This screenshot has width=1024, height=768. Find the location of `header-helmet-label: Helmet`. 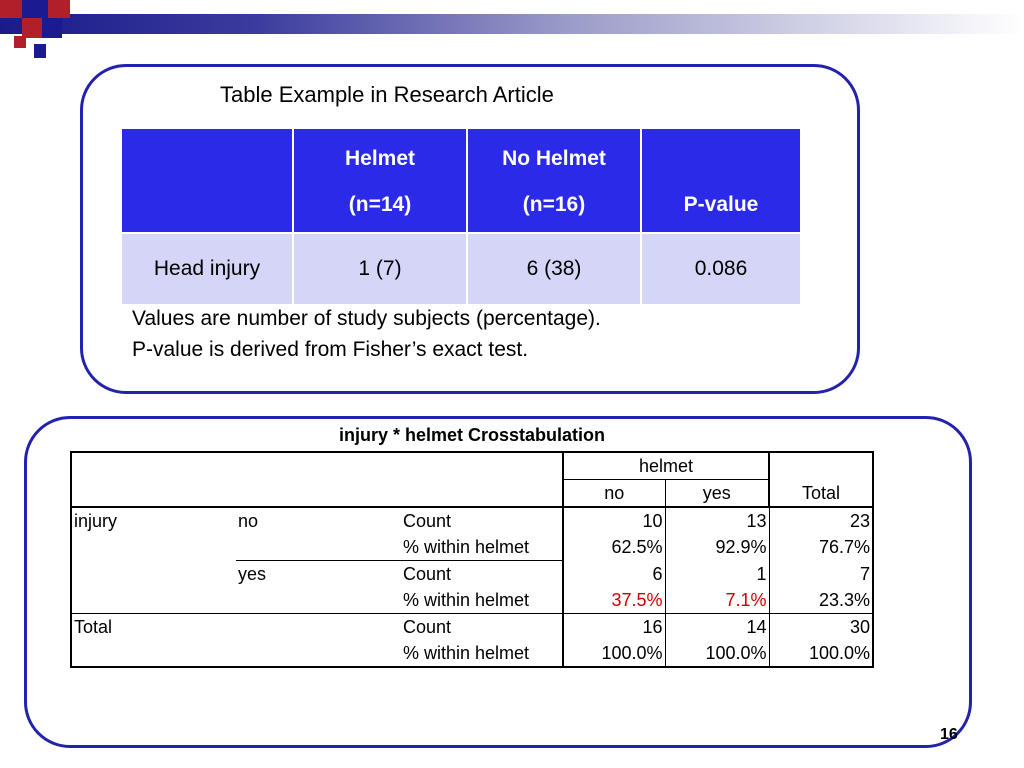

header-helmet-label: Helmet is located at coordinates (380, 158).